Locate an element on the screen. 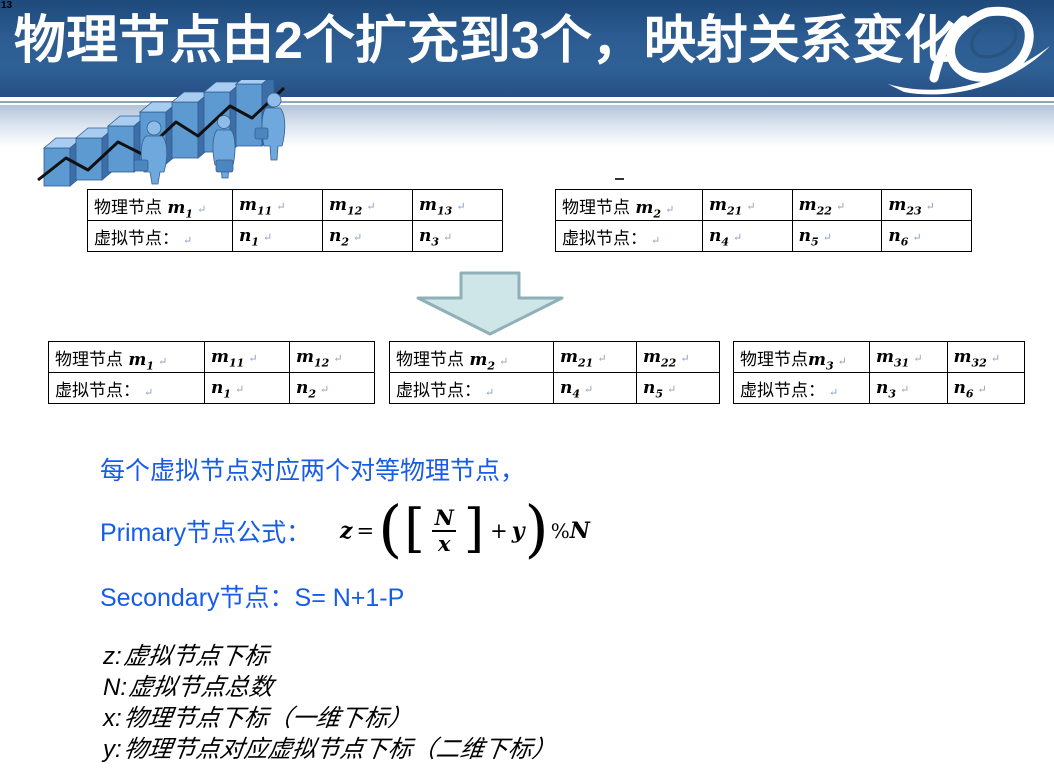 The height and width of the screenshot is (782, 1054). table-row: 虚拟节点： ↵ n1 ↵ n2 ↵ is located at coordinates (211, 388).